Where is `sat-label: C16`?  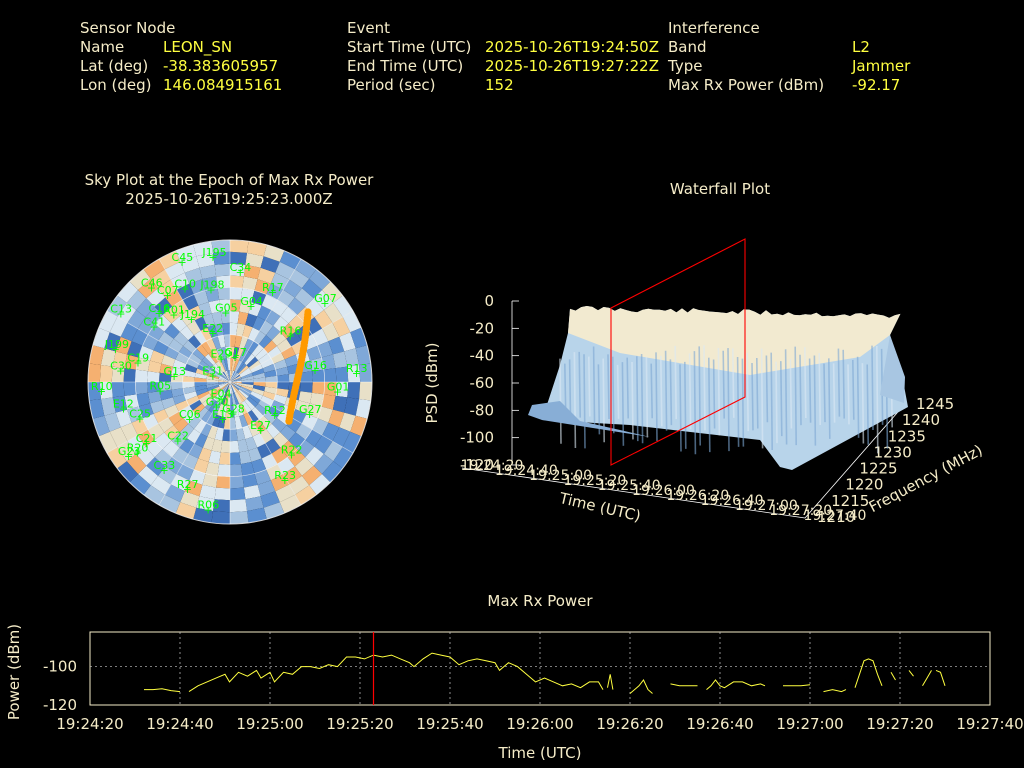 sat-label: C16 is located at coordinates (159, 308).